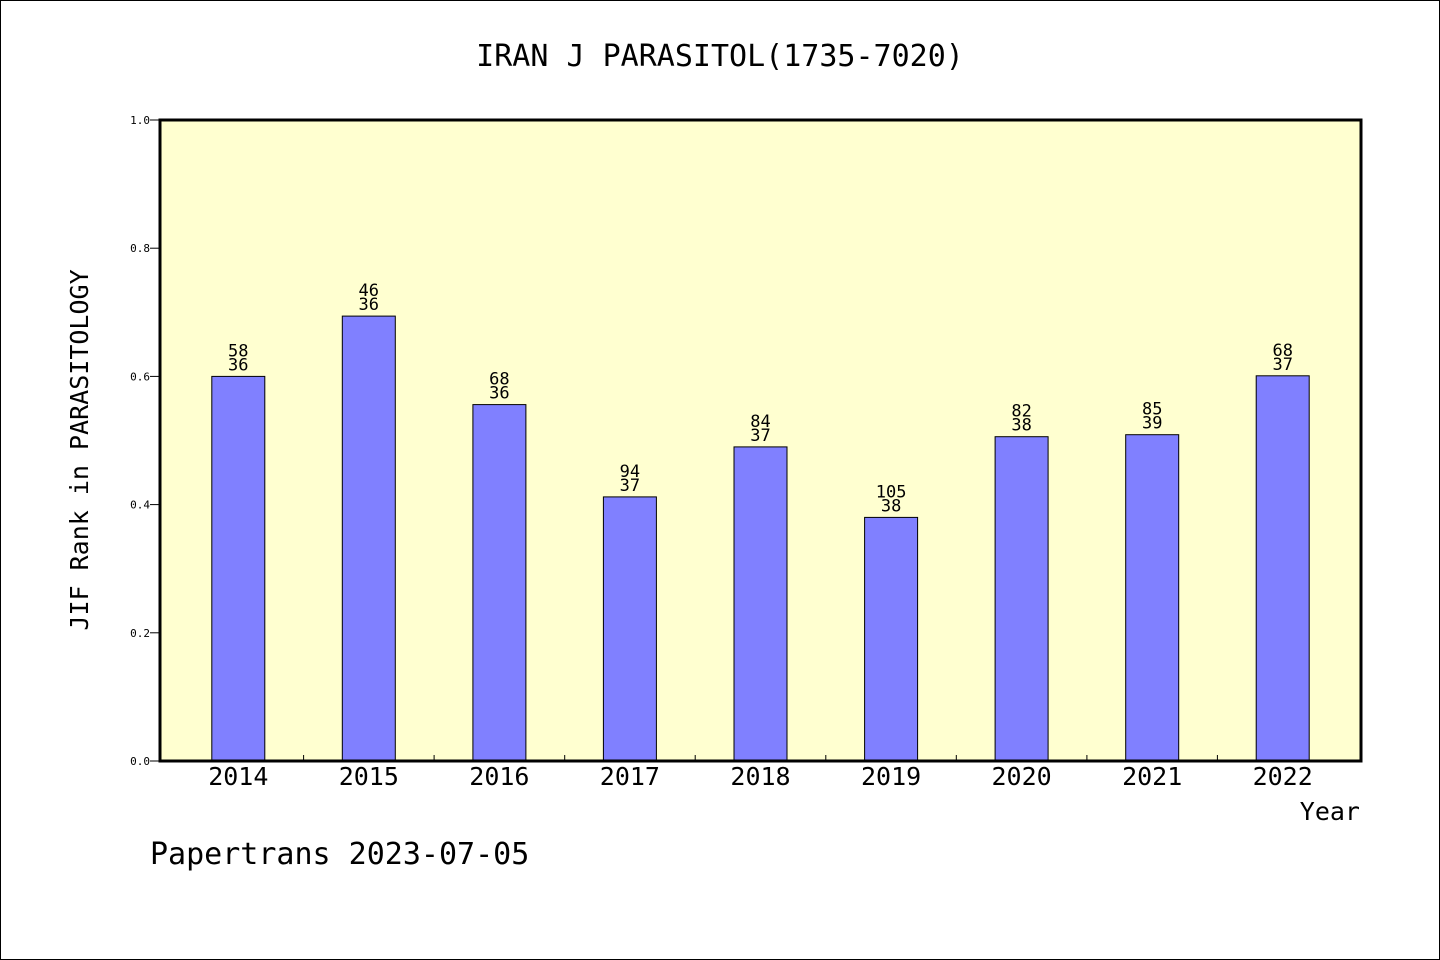 The height and width of the screenshot is (960, 1440). I want to click on x-axis-label: Year, so click(1330, 811).